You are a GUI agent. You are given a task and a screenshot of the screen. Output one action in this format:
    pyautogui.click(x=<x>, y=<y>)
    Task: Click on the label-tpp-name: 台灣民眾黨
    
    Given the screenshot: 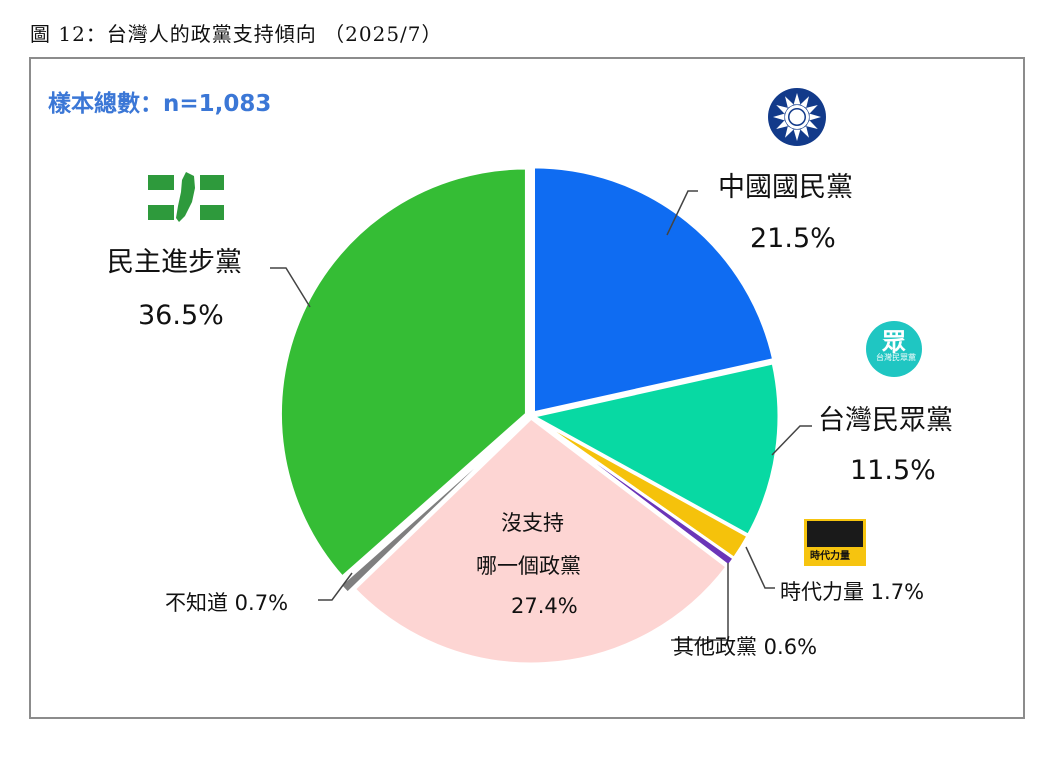 What is the action you would take?
    pyautogui.click(x=885, y=420)
    